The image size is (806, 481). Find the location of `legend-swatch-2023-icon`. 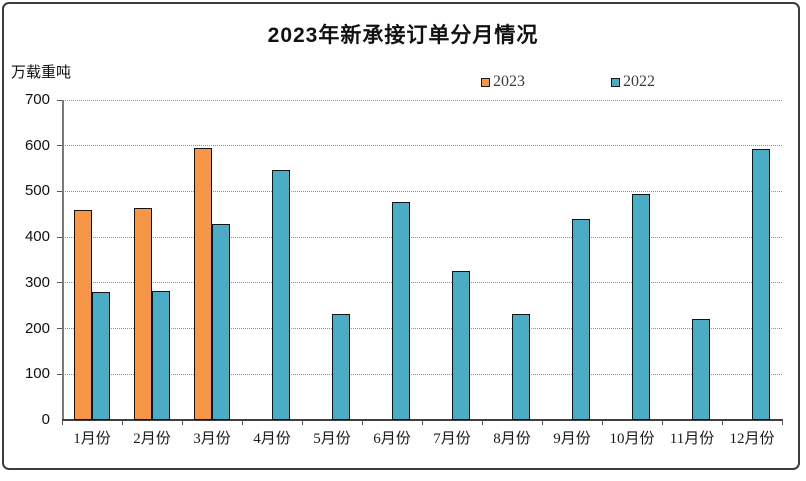

legend-swatch-2023-icon is located at coordinates (485, 82).